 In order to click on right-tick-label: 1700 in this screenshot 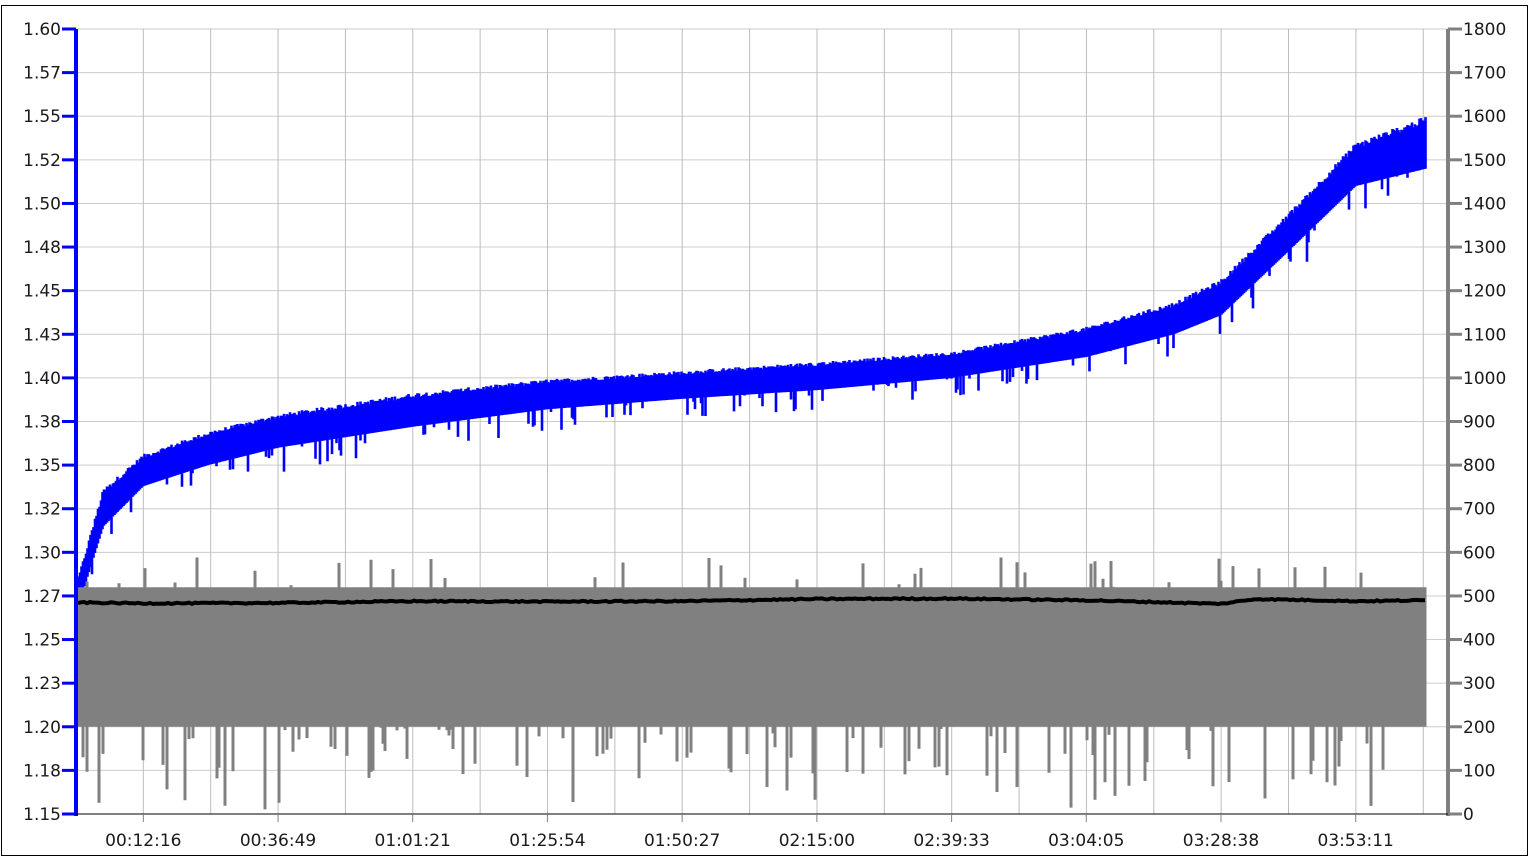, I will do `click(1484, 74)`.